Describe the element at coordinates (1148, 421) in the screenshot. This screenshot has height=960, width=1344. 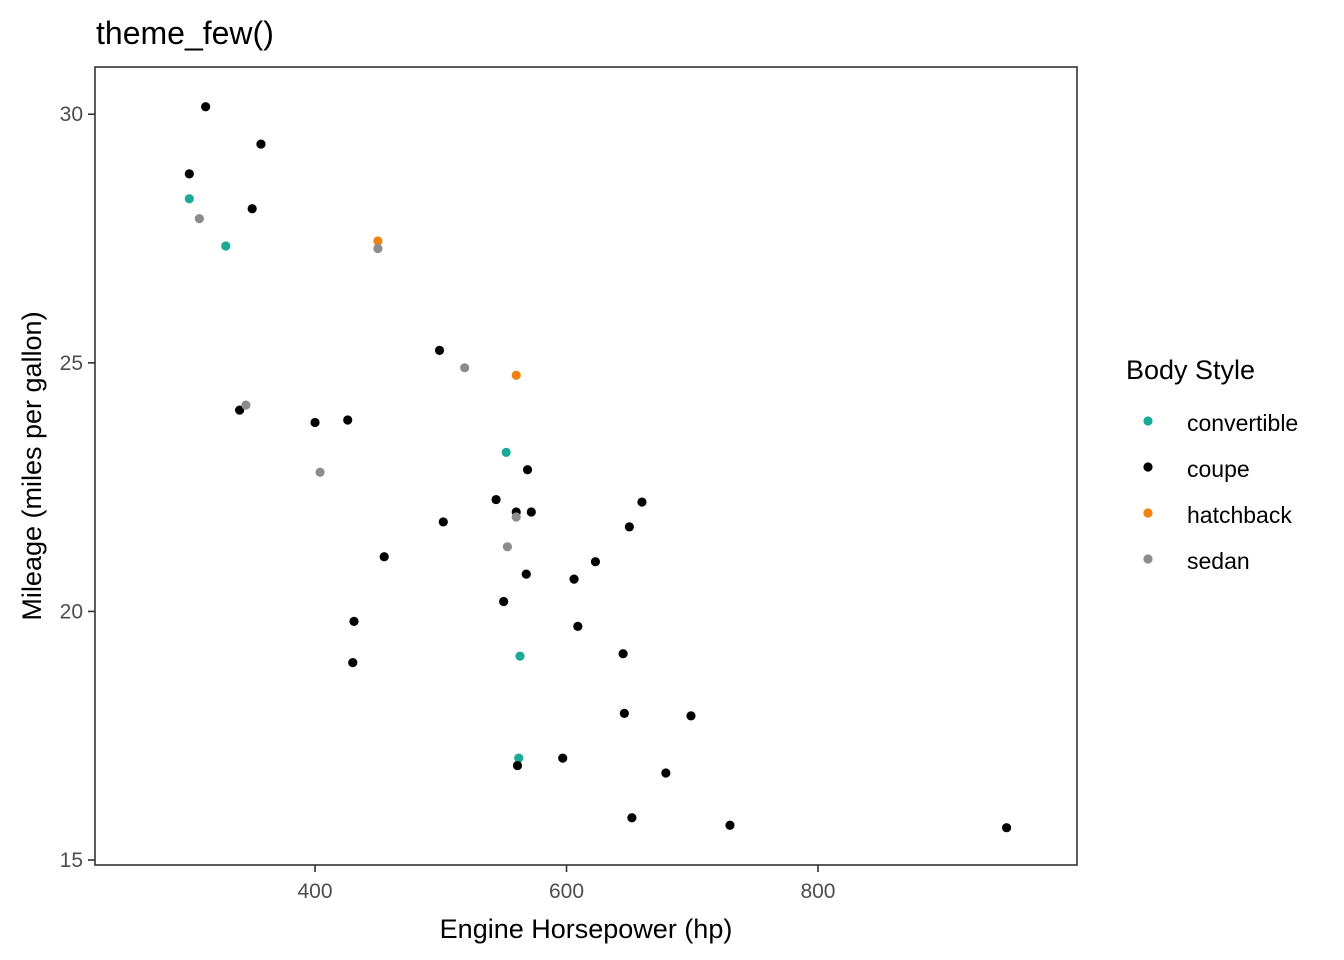
I see `legend-key-convertible` at that location.